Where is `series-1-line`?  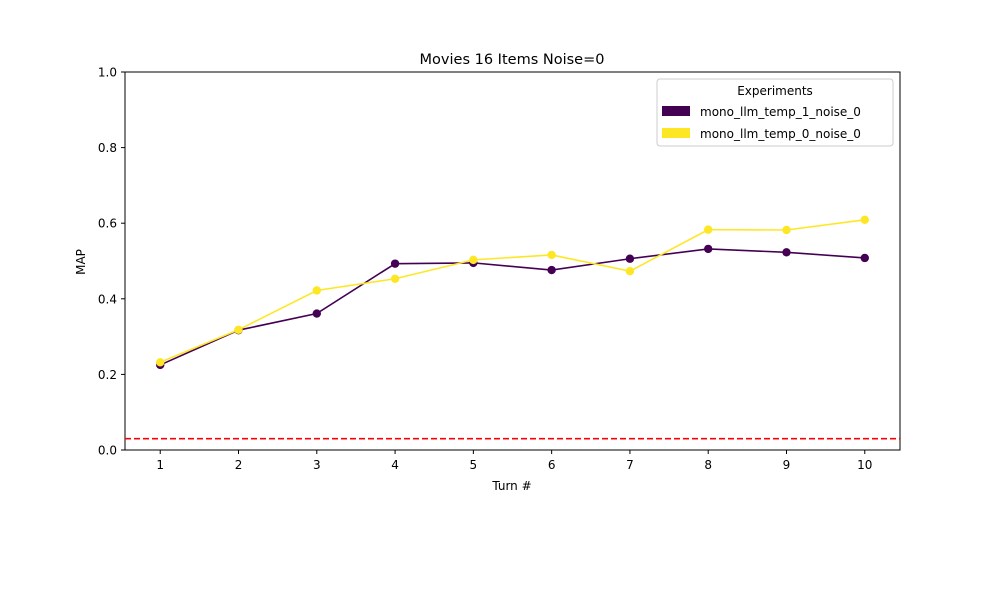
series-1-line is located at coordinates (512, 307).